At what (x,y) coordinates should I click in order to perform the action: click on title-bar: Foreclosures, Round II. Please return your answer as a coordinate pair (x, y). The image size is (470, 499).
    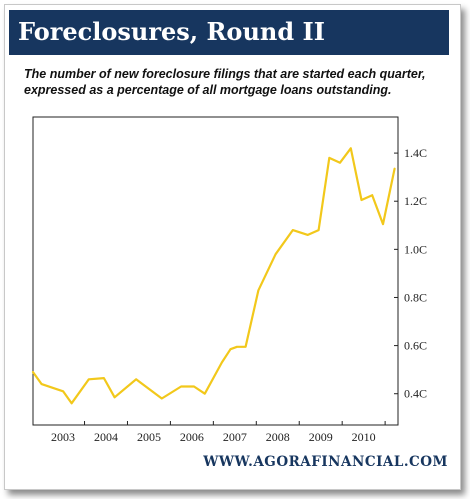
    Looking at the image, I should click on (229, 32).